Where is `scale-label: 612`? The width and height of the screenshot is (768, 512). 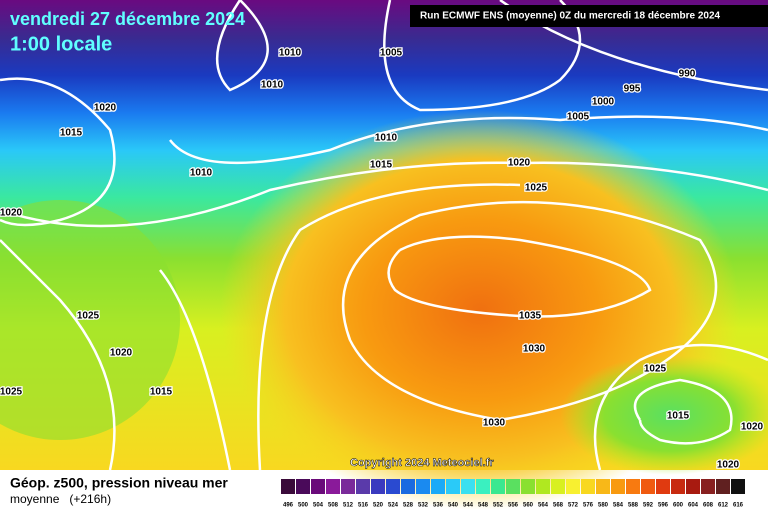
scale-label: 612 is located at coordinates (723, 506).